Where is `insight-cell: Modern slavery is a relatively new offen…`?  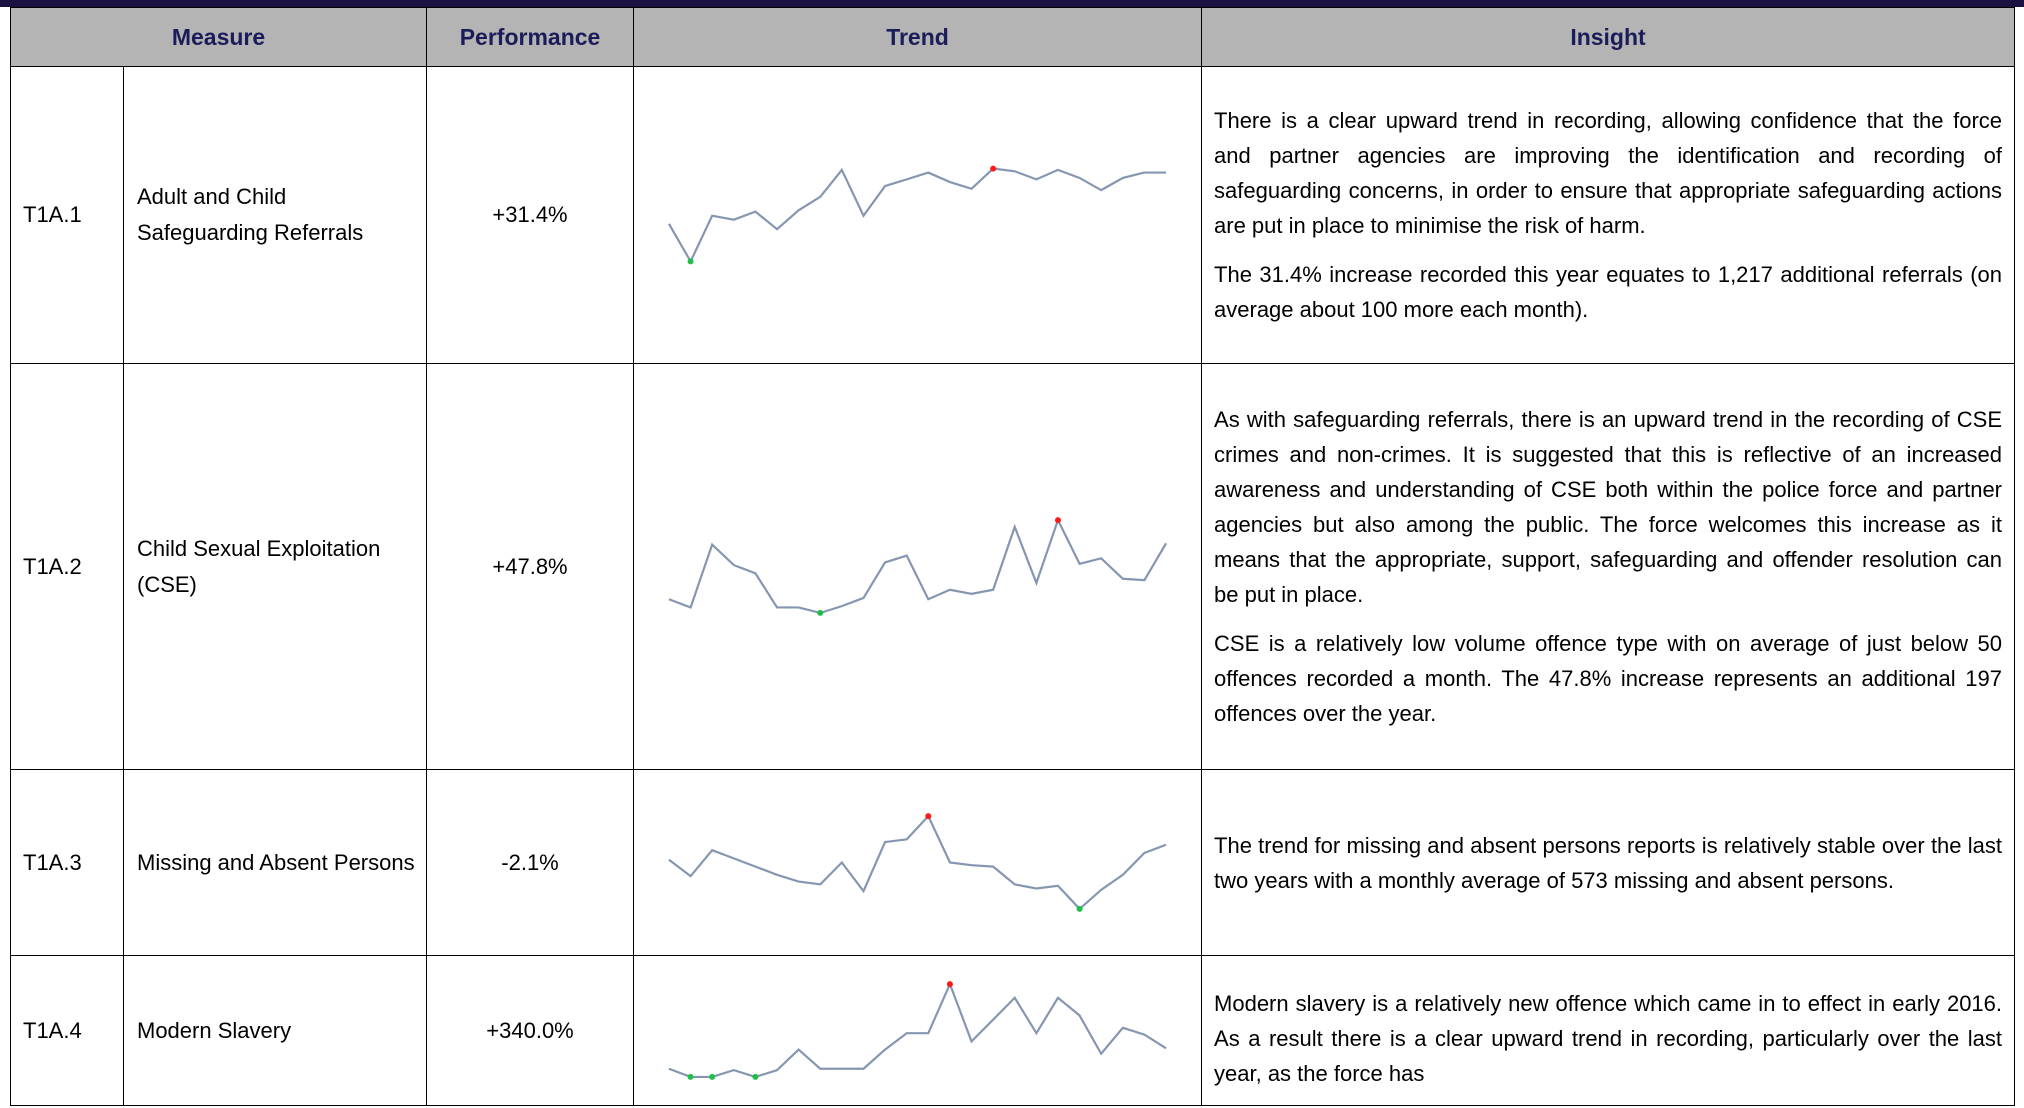 insight-cell: Modern slavery is a relatively new offen… is located at coordinates (1608, 1030).